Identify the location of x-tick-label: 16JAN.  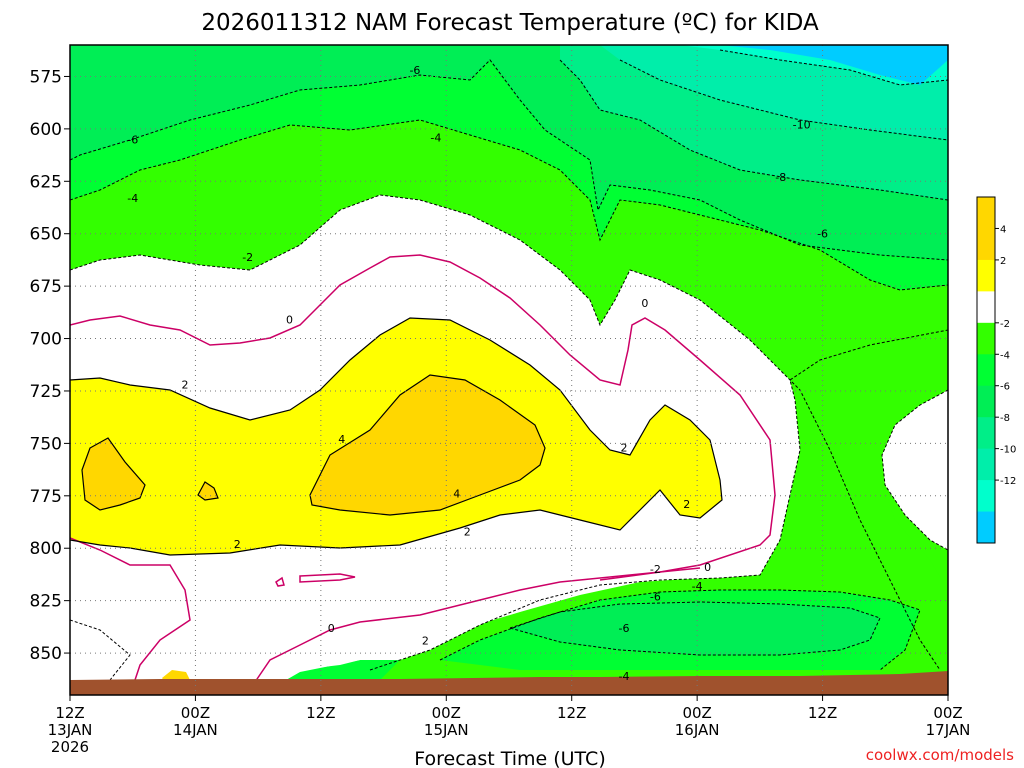
(697, 730).